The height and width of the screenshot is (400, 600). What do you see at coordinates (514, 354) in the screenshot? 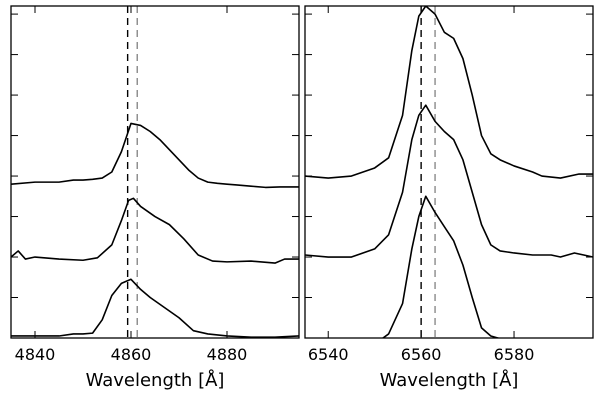
I see `x-tick-label: 6580` at bounding box center [514, 354].